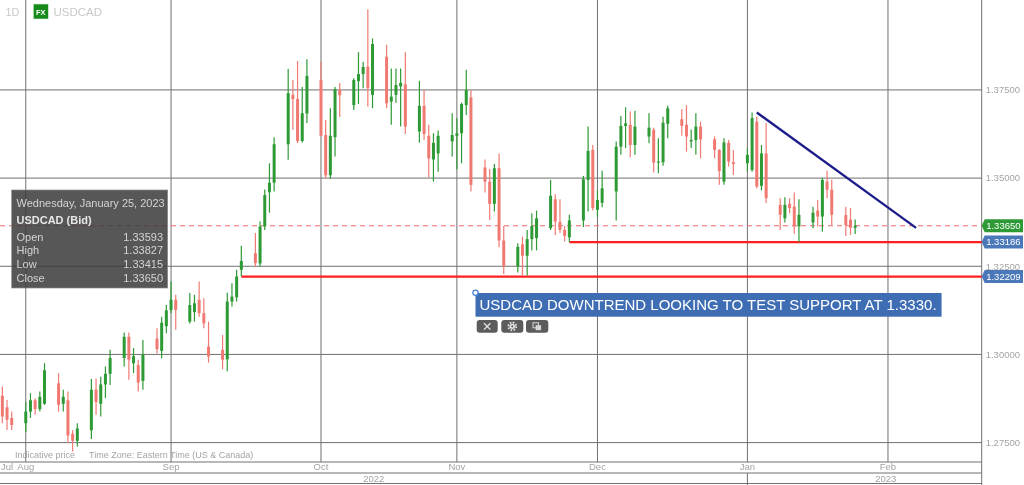 The height and width of the screenshot is (485, 1024). I want to click on x-tick-label: Aug, so click(26, 466).